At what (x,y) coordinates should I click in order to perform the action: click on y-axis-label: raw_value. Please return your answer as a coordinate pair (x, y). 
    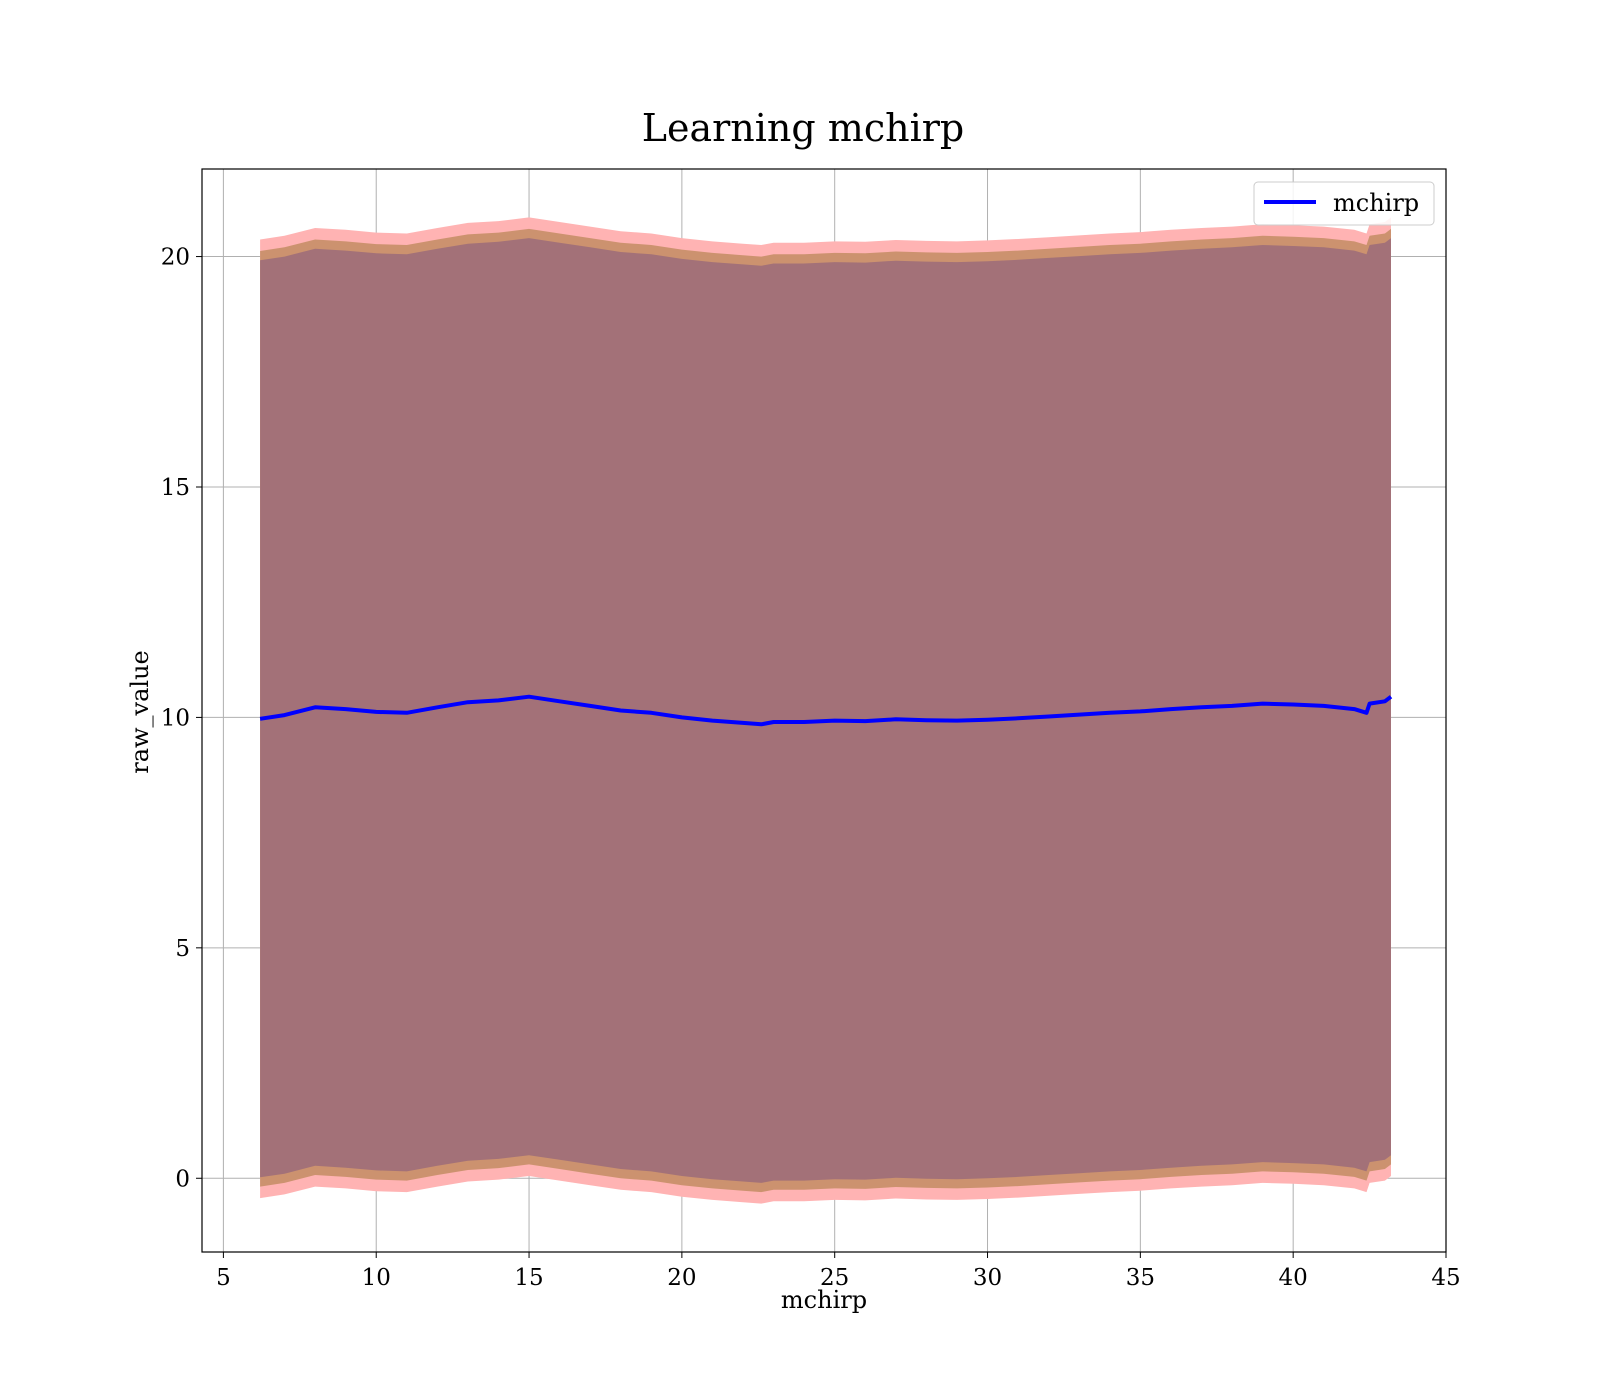
    Looking at the image, I should click on (140, 712).